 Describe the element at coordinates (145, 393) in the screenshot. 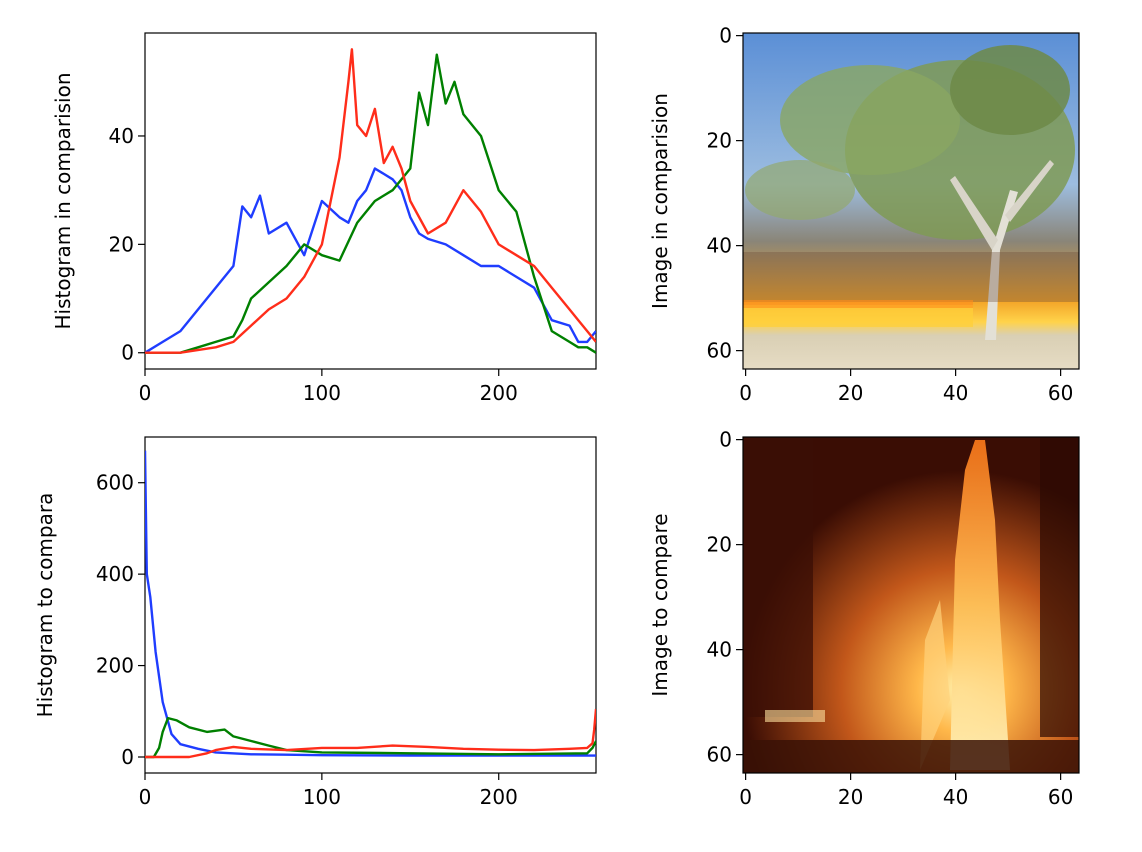

I see `hist-comparison-xtick-label: 0` at that location.